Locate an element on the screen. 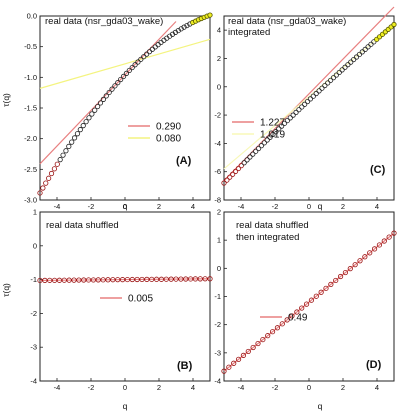 The width and height of the screenshot is (407, 415). panel-d-ytick-label: 1 is located at coordinates (219, 240).